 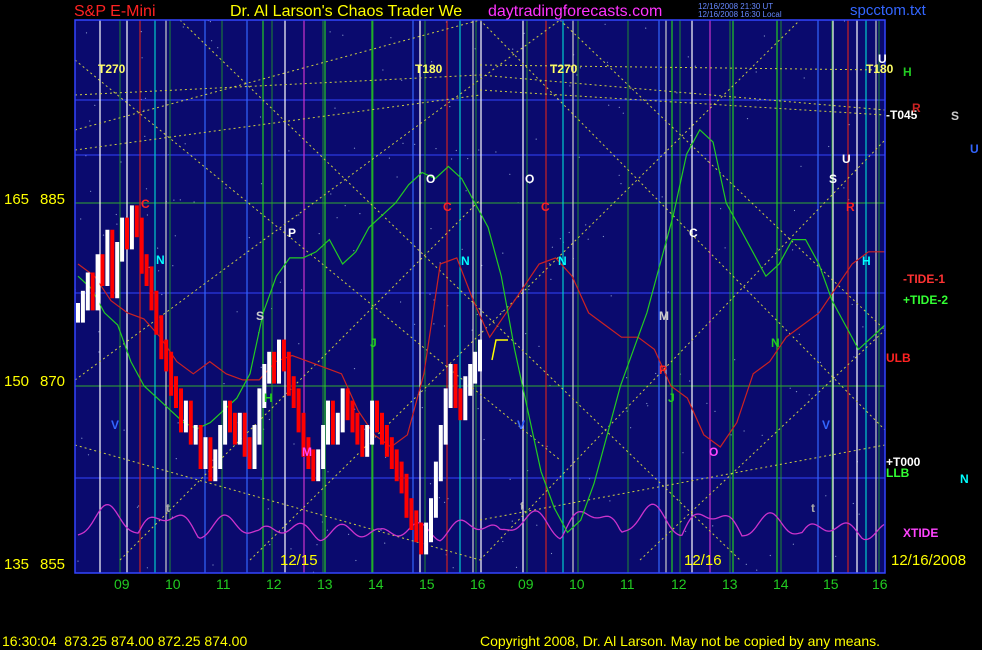 What do you see at coordinates (880, 584) in the screenshot?
I see `x-tick-label: 16` at bounding box center [880, 584].